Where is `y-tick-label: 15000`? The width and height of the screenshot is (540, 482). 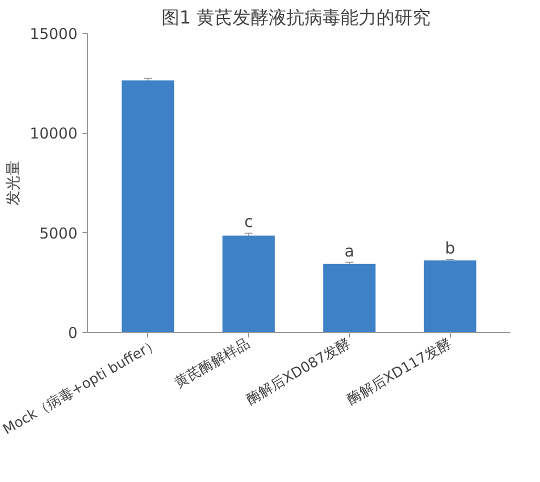 y-tick-label: 15000 is located at coordinates (54, 34).